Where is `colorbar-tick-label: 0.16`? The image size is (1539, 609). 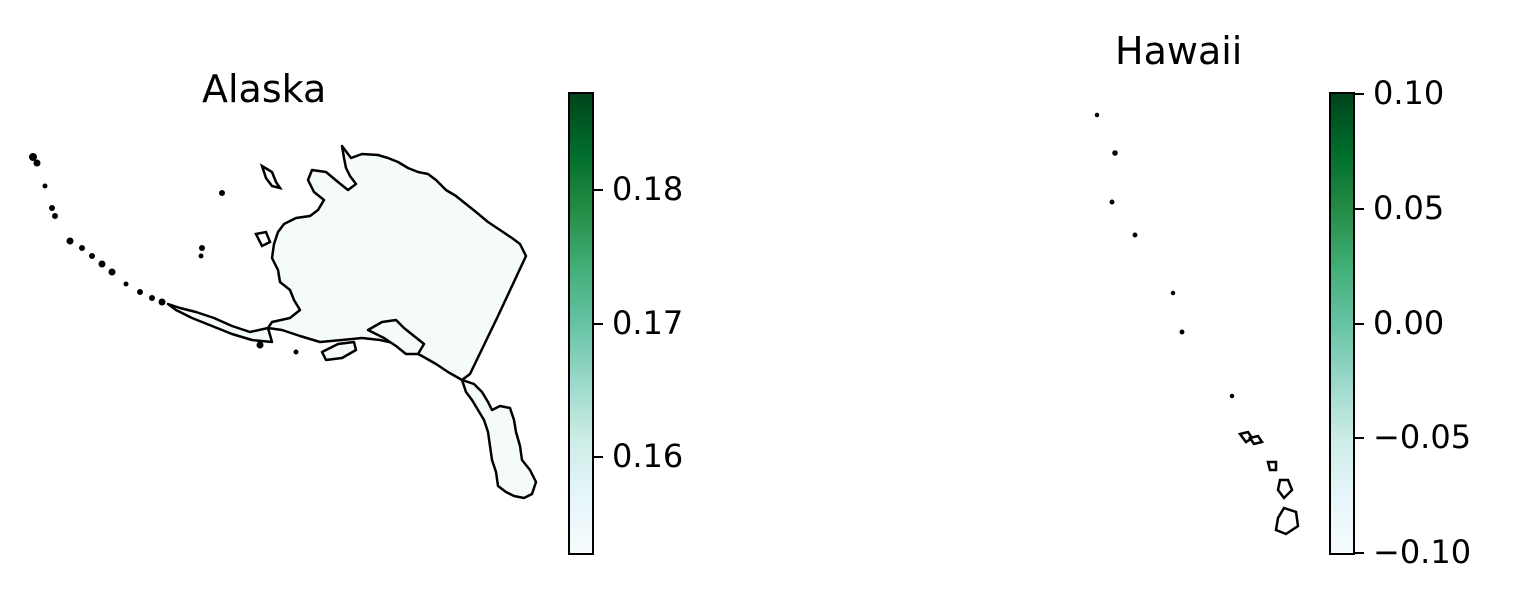 colorbar-tick-label: 0.16 is located at coordinates (648, 455).